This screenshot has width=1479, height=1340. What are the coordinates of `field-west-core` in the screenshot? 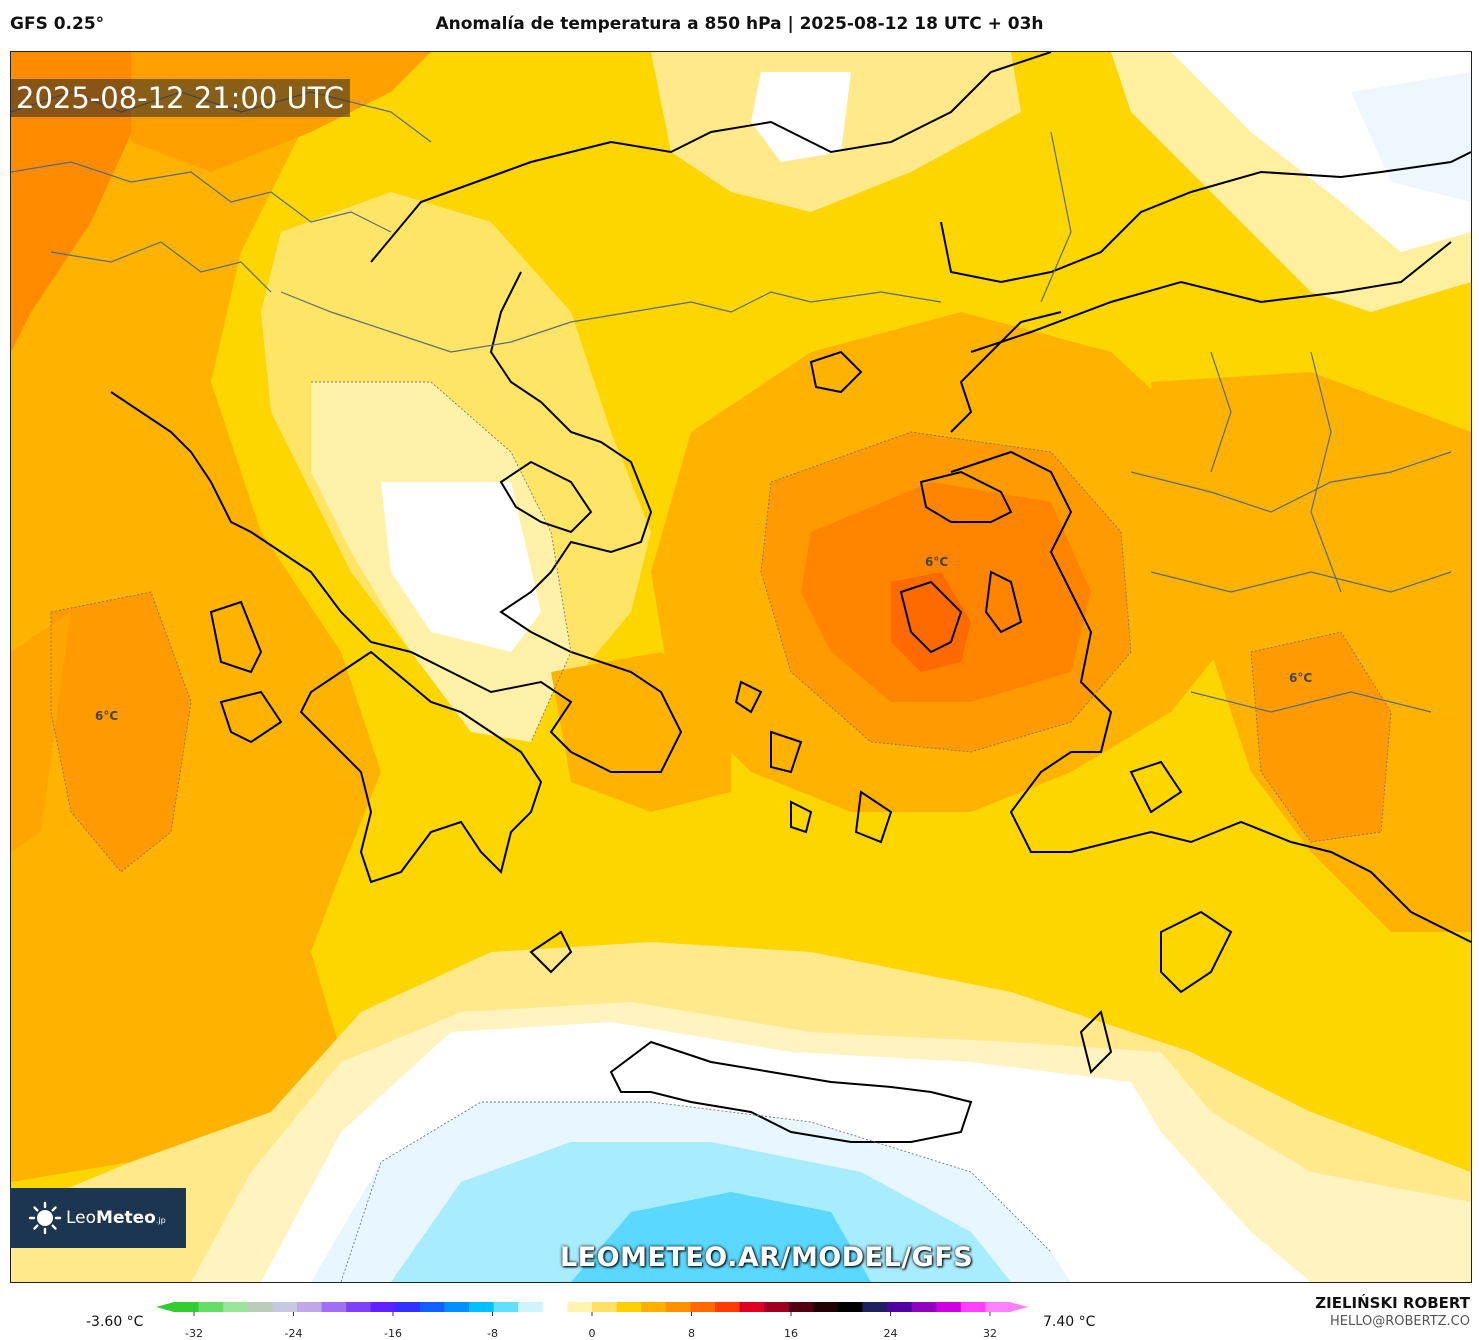 It's located at (121, 732).